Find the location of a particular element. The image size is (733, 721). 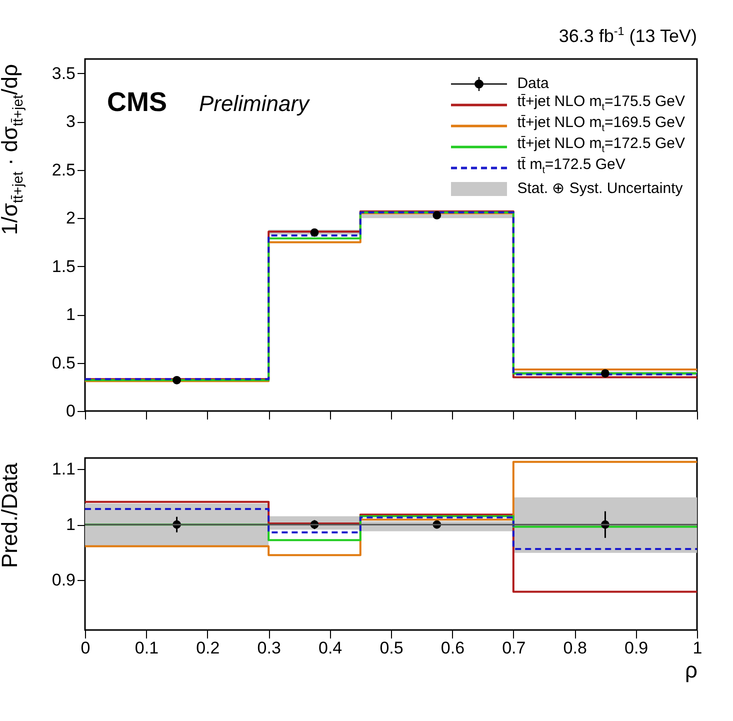

x-tick-label: 0.3 is located at coordinates (269, 648).